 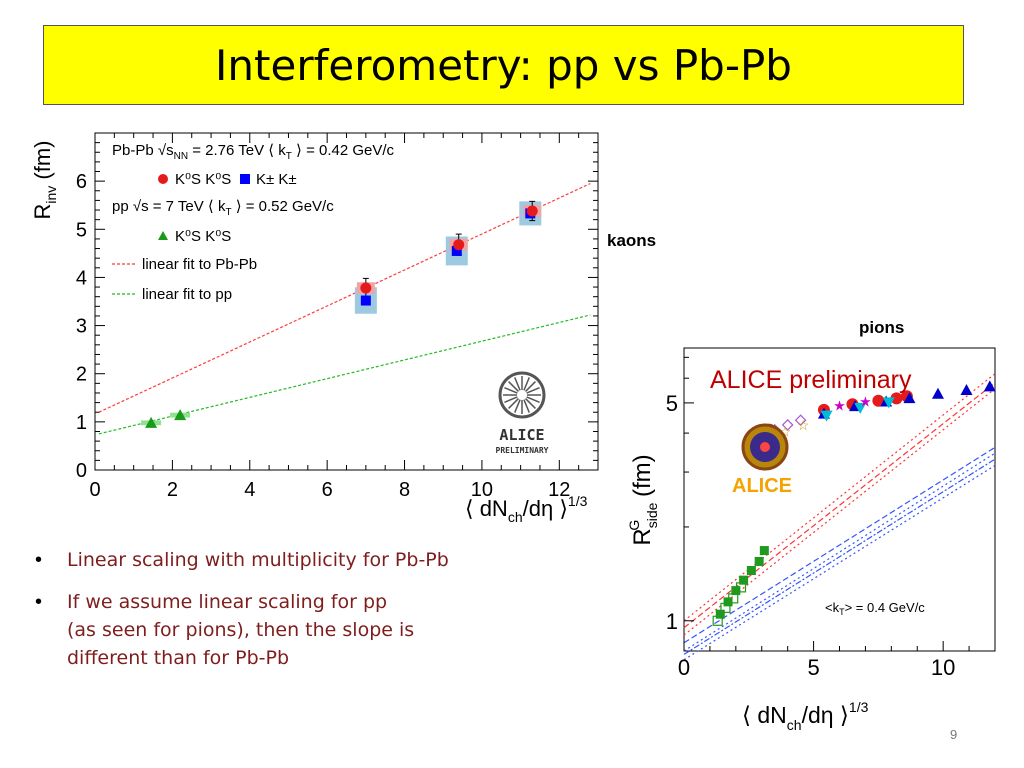 What do you see at coordinates (81, 182) in the screenshot?
I see `kaon-y-tick-label: 6` at bounding box center [81, 182].